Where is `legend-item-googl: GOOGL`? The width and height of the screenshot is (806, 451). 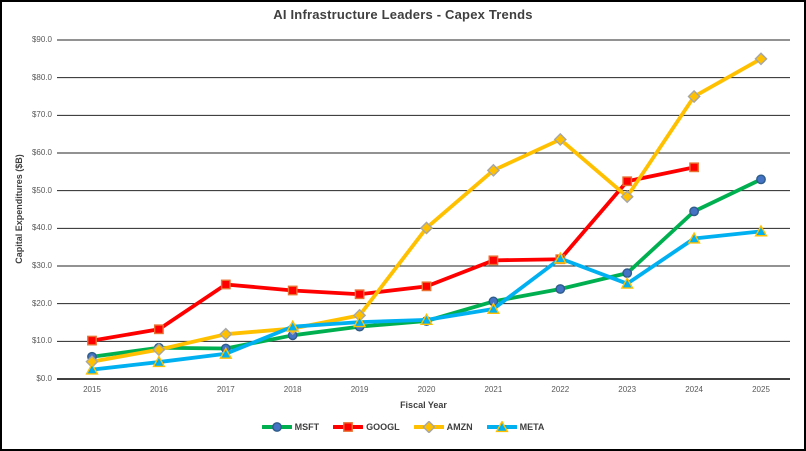
legend-item-googl: GOOGL is located at coordinates (366, 427).